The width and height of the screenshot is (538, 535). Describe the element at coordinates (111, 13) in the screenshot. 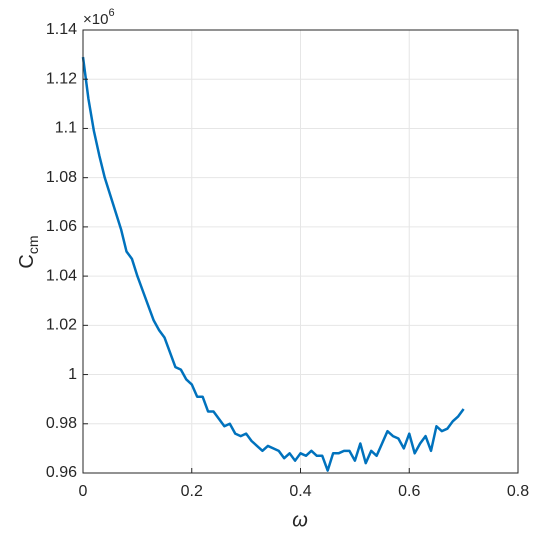

I see `y-multiplier-exponent: 6` at that location.